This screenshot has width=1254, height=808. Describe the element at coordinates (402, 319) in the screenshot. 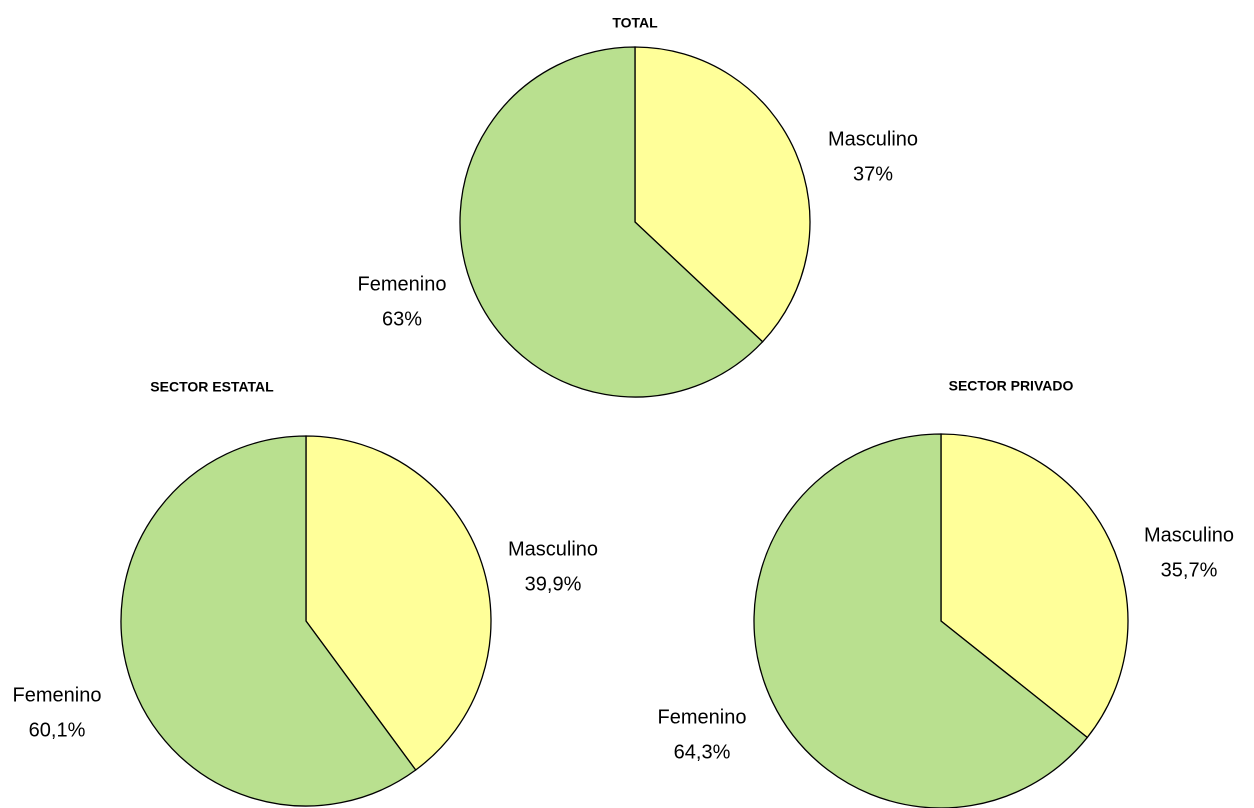

I see `slice-value-label: 63%` at that location.